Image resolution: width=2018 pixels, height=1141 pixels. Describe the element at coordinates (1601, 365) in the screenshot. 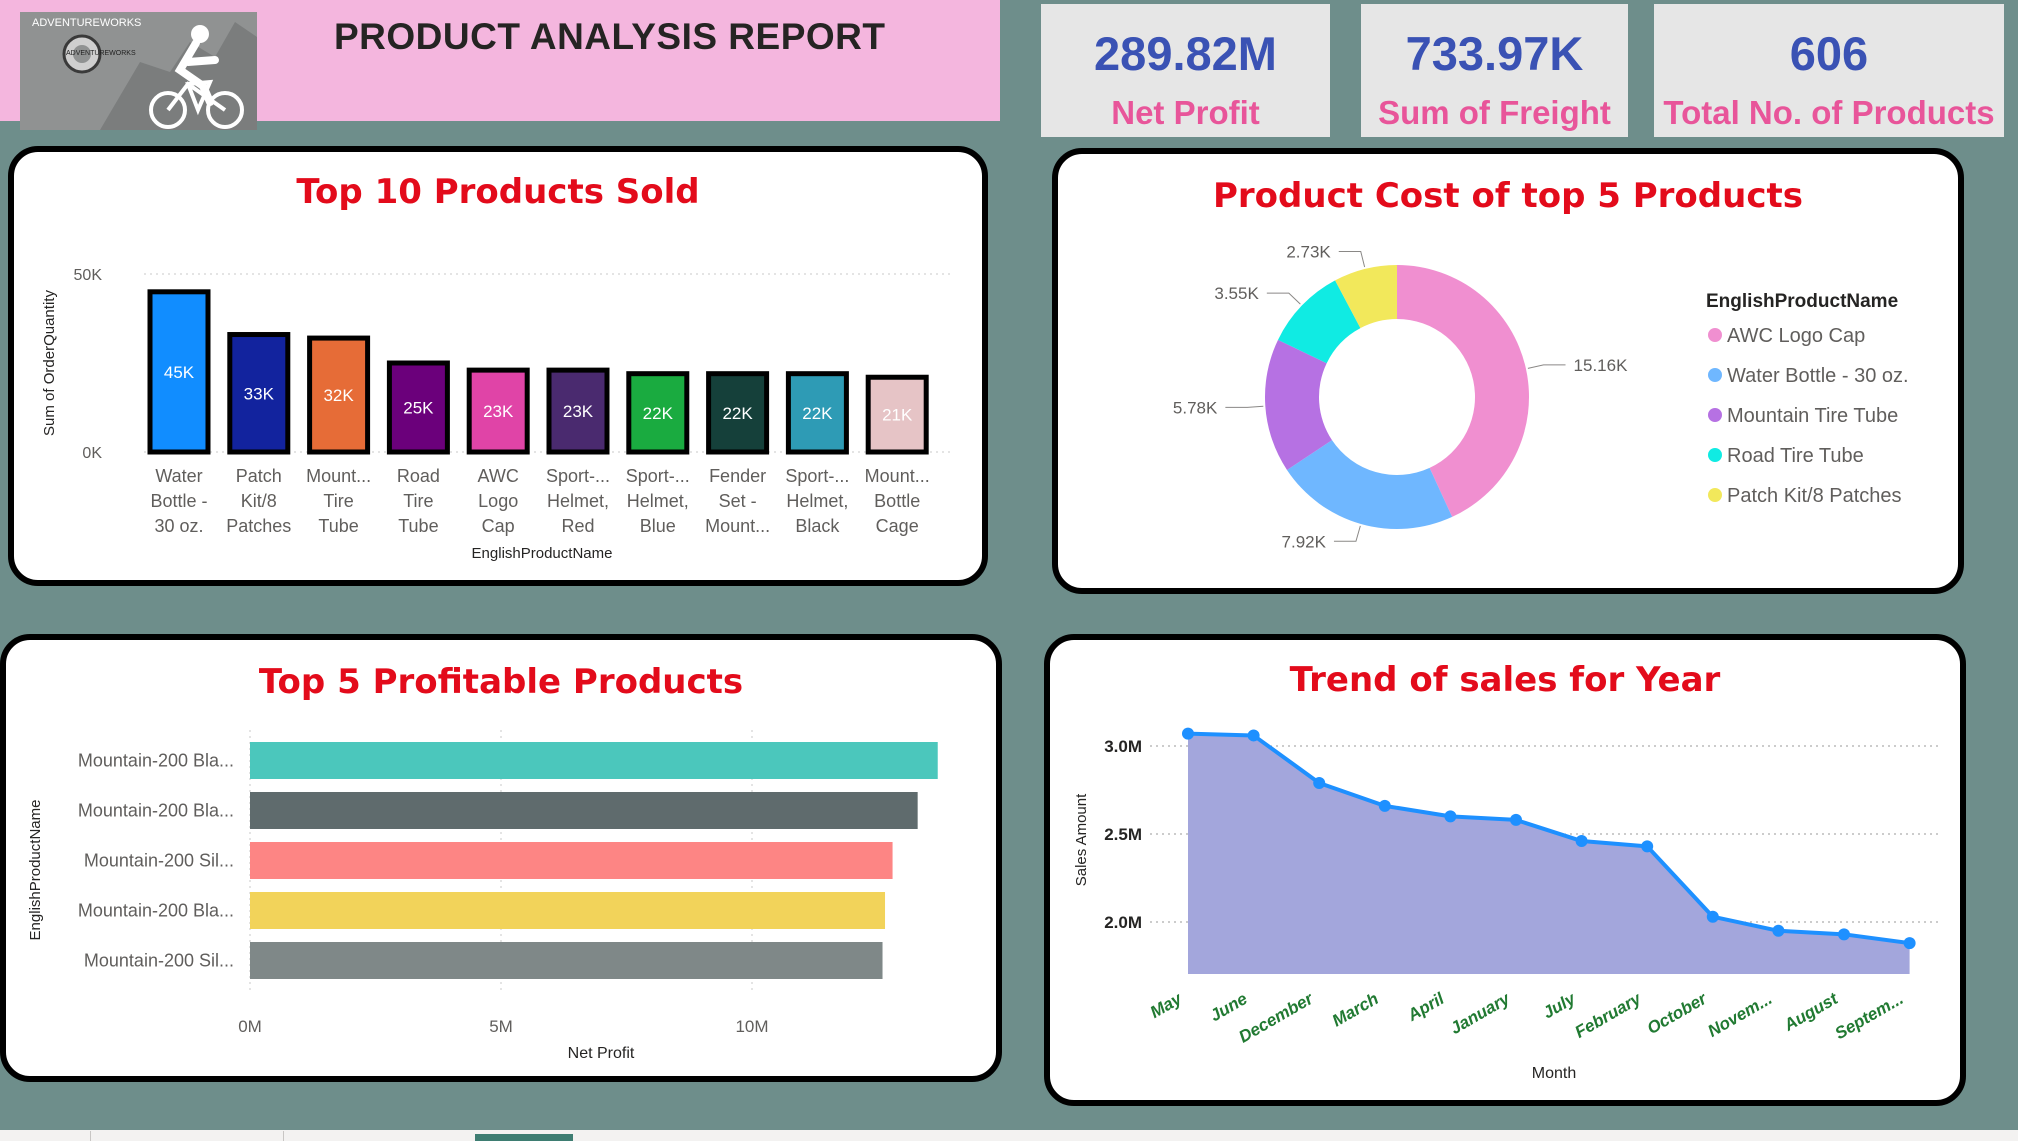

I see `data-label: 15.16K` at that location.